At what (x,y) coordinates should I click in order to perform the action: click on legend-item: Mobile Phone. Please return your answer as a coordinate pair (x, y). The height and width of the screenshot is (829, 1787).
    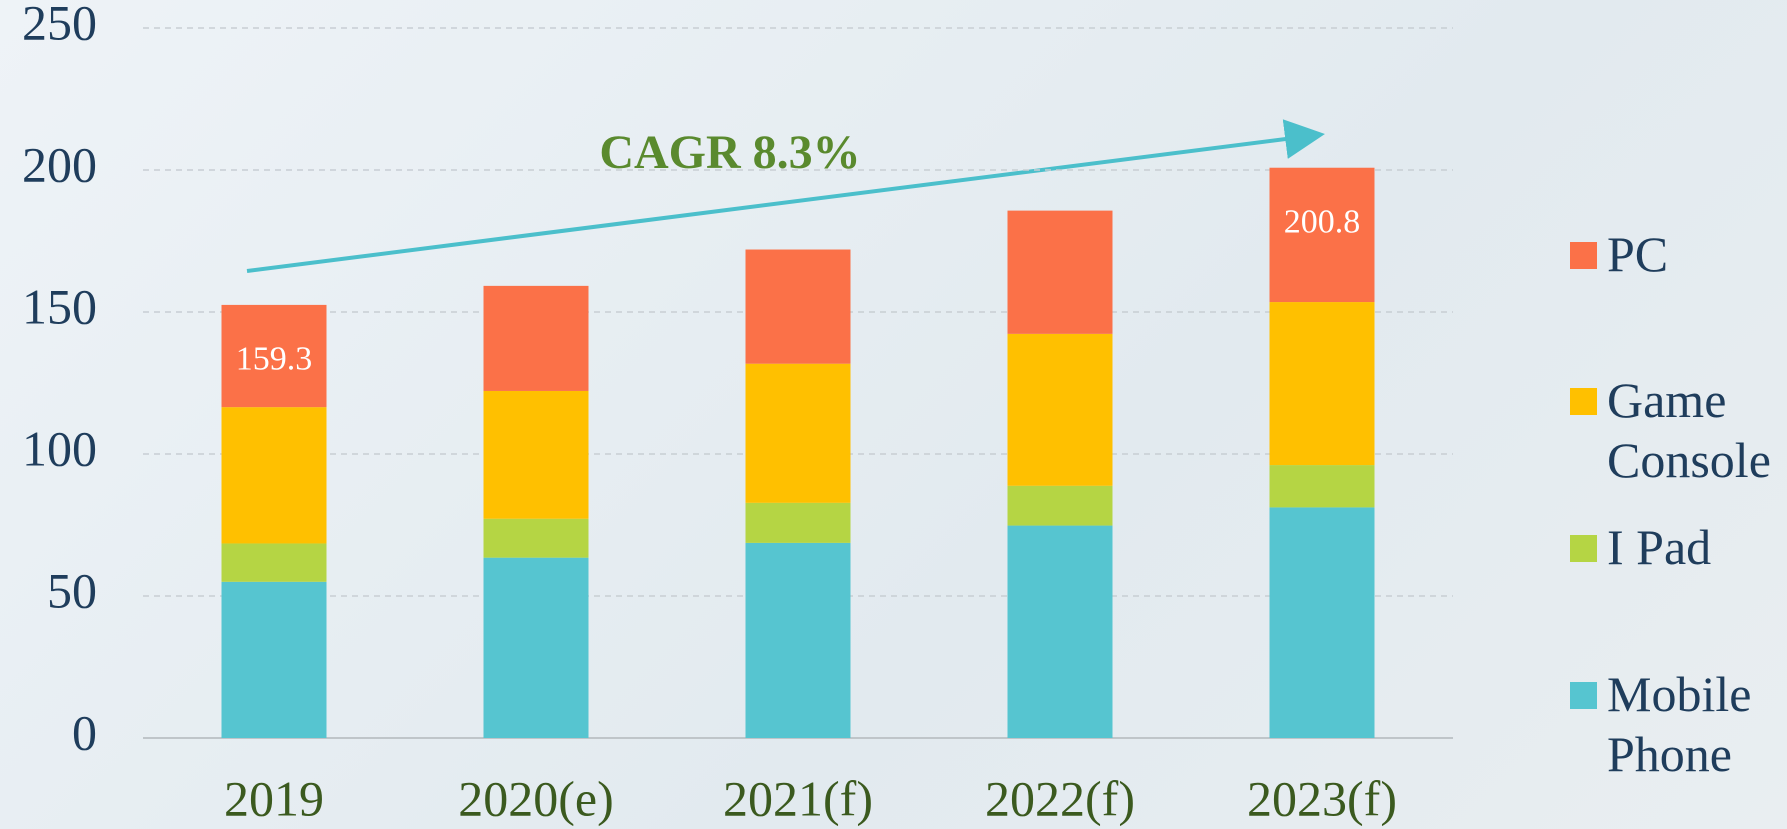
    Looking at the image, I should click on (1677, 724).